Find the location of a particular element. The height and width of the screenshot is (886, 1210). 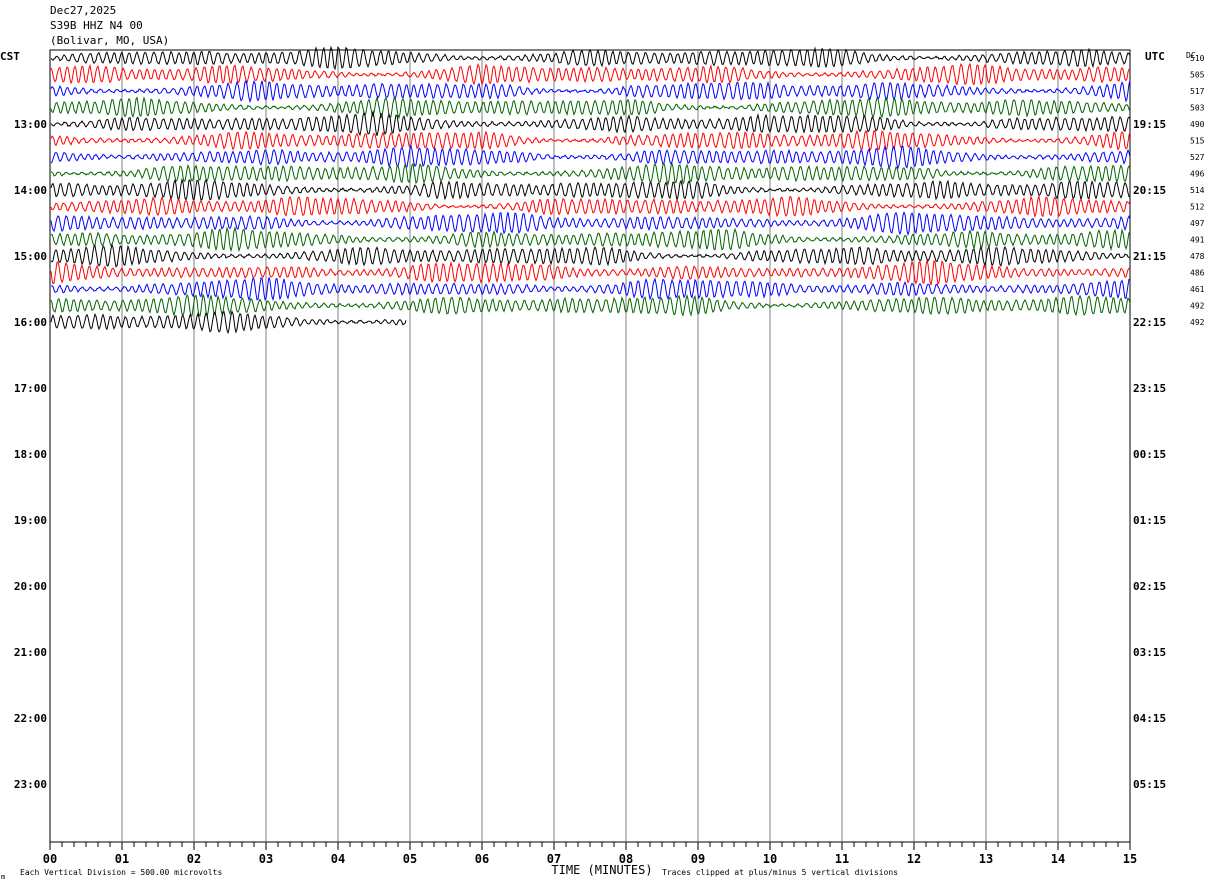

utc-axis-label: UTC is located at coordinates (1155, 56).